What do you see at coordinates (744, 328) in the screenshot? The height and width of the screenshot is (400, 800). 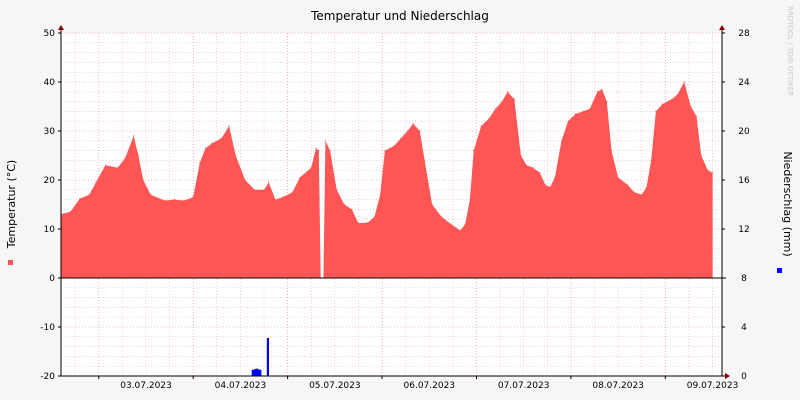 I see `y-right-tick-label: 4` at bounding box center [744, 328].